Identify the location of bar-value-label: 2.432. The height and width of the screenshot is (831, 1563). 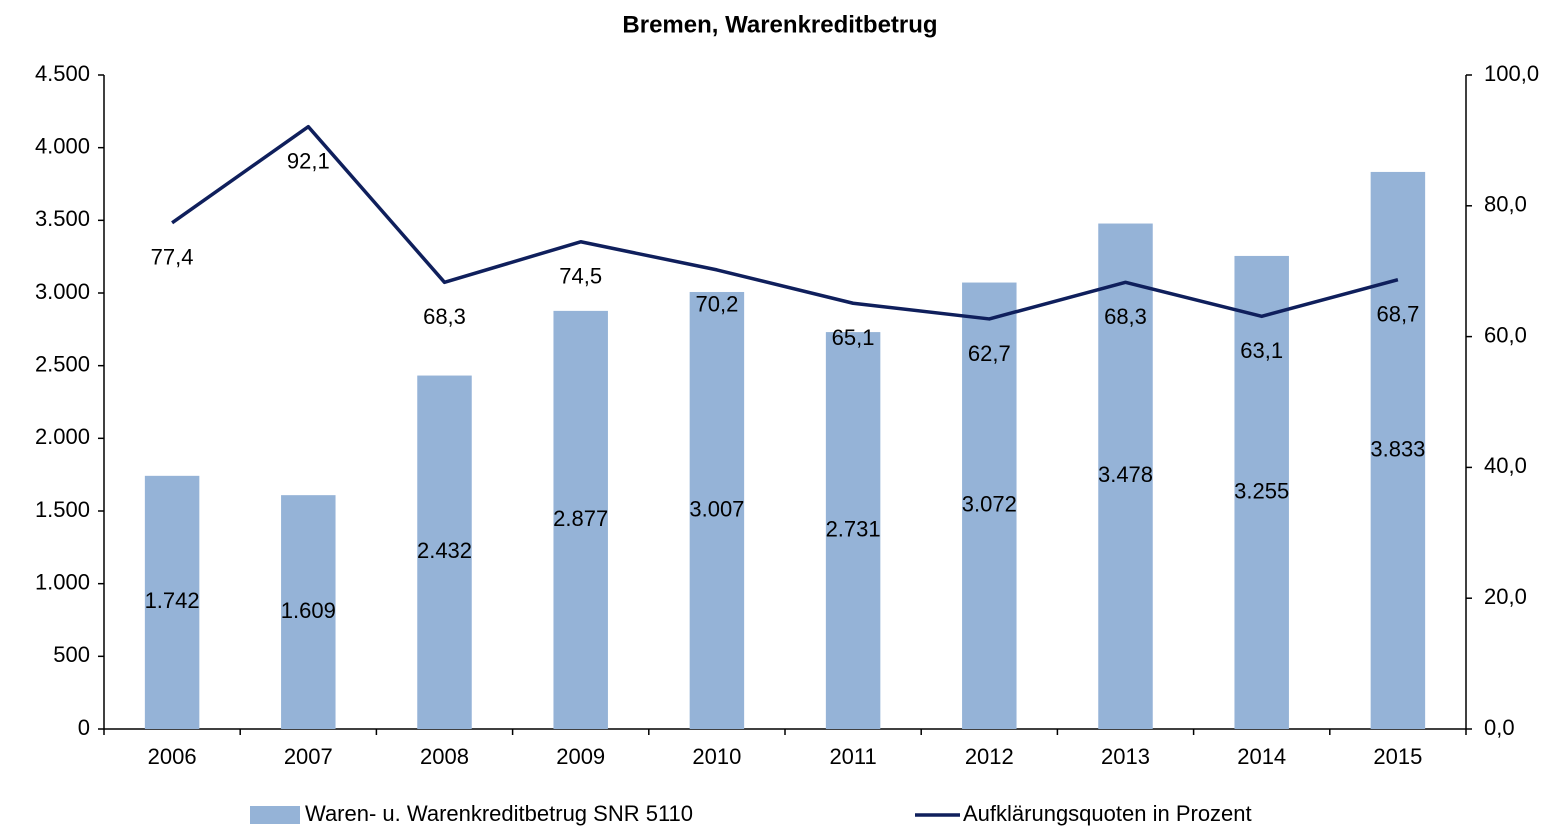
(444, 550).